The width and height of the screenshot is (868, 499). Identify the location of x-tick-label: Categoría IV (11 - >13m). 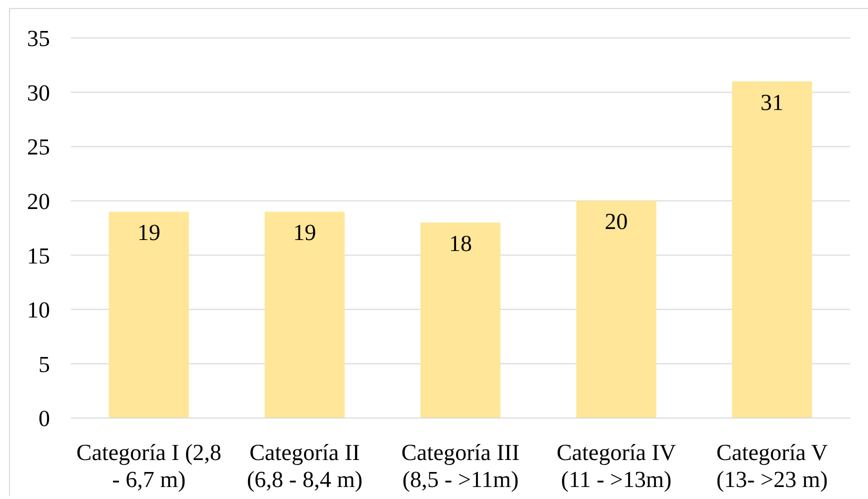
(616, 466).